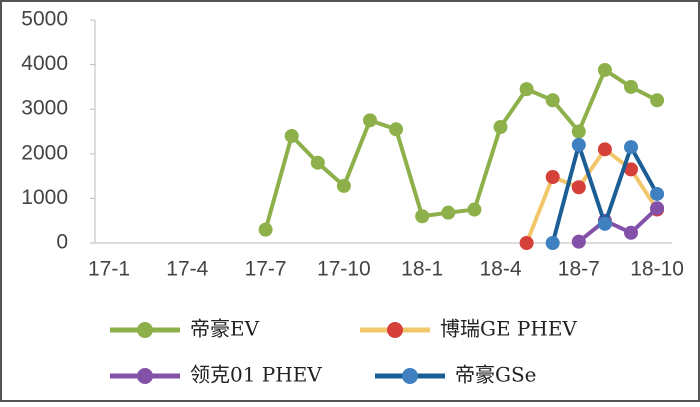  I want to click on x-tick-label: 17-10, so click(344, 269).